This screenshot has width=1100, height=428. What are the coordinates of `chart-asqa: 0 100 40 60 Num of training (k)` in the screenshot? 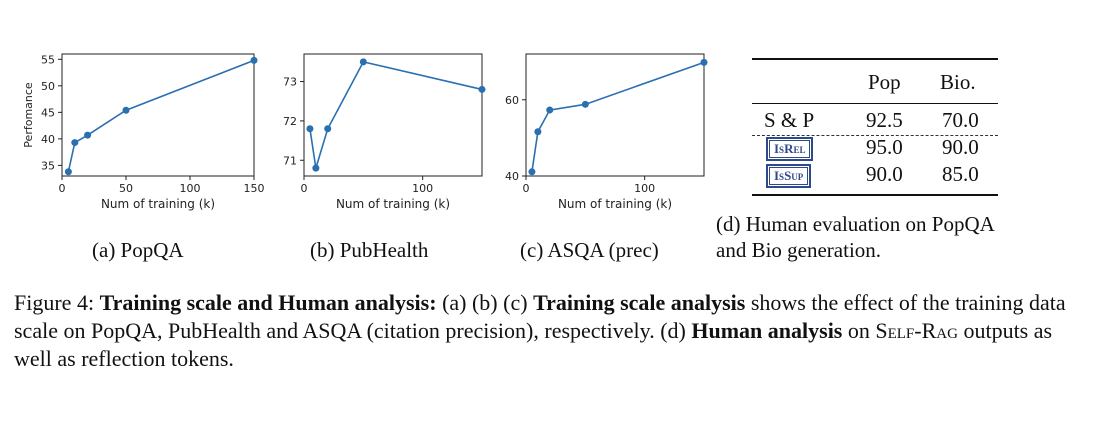 It's located at (599, 132).